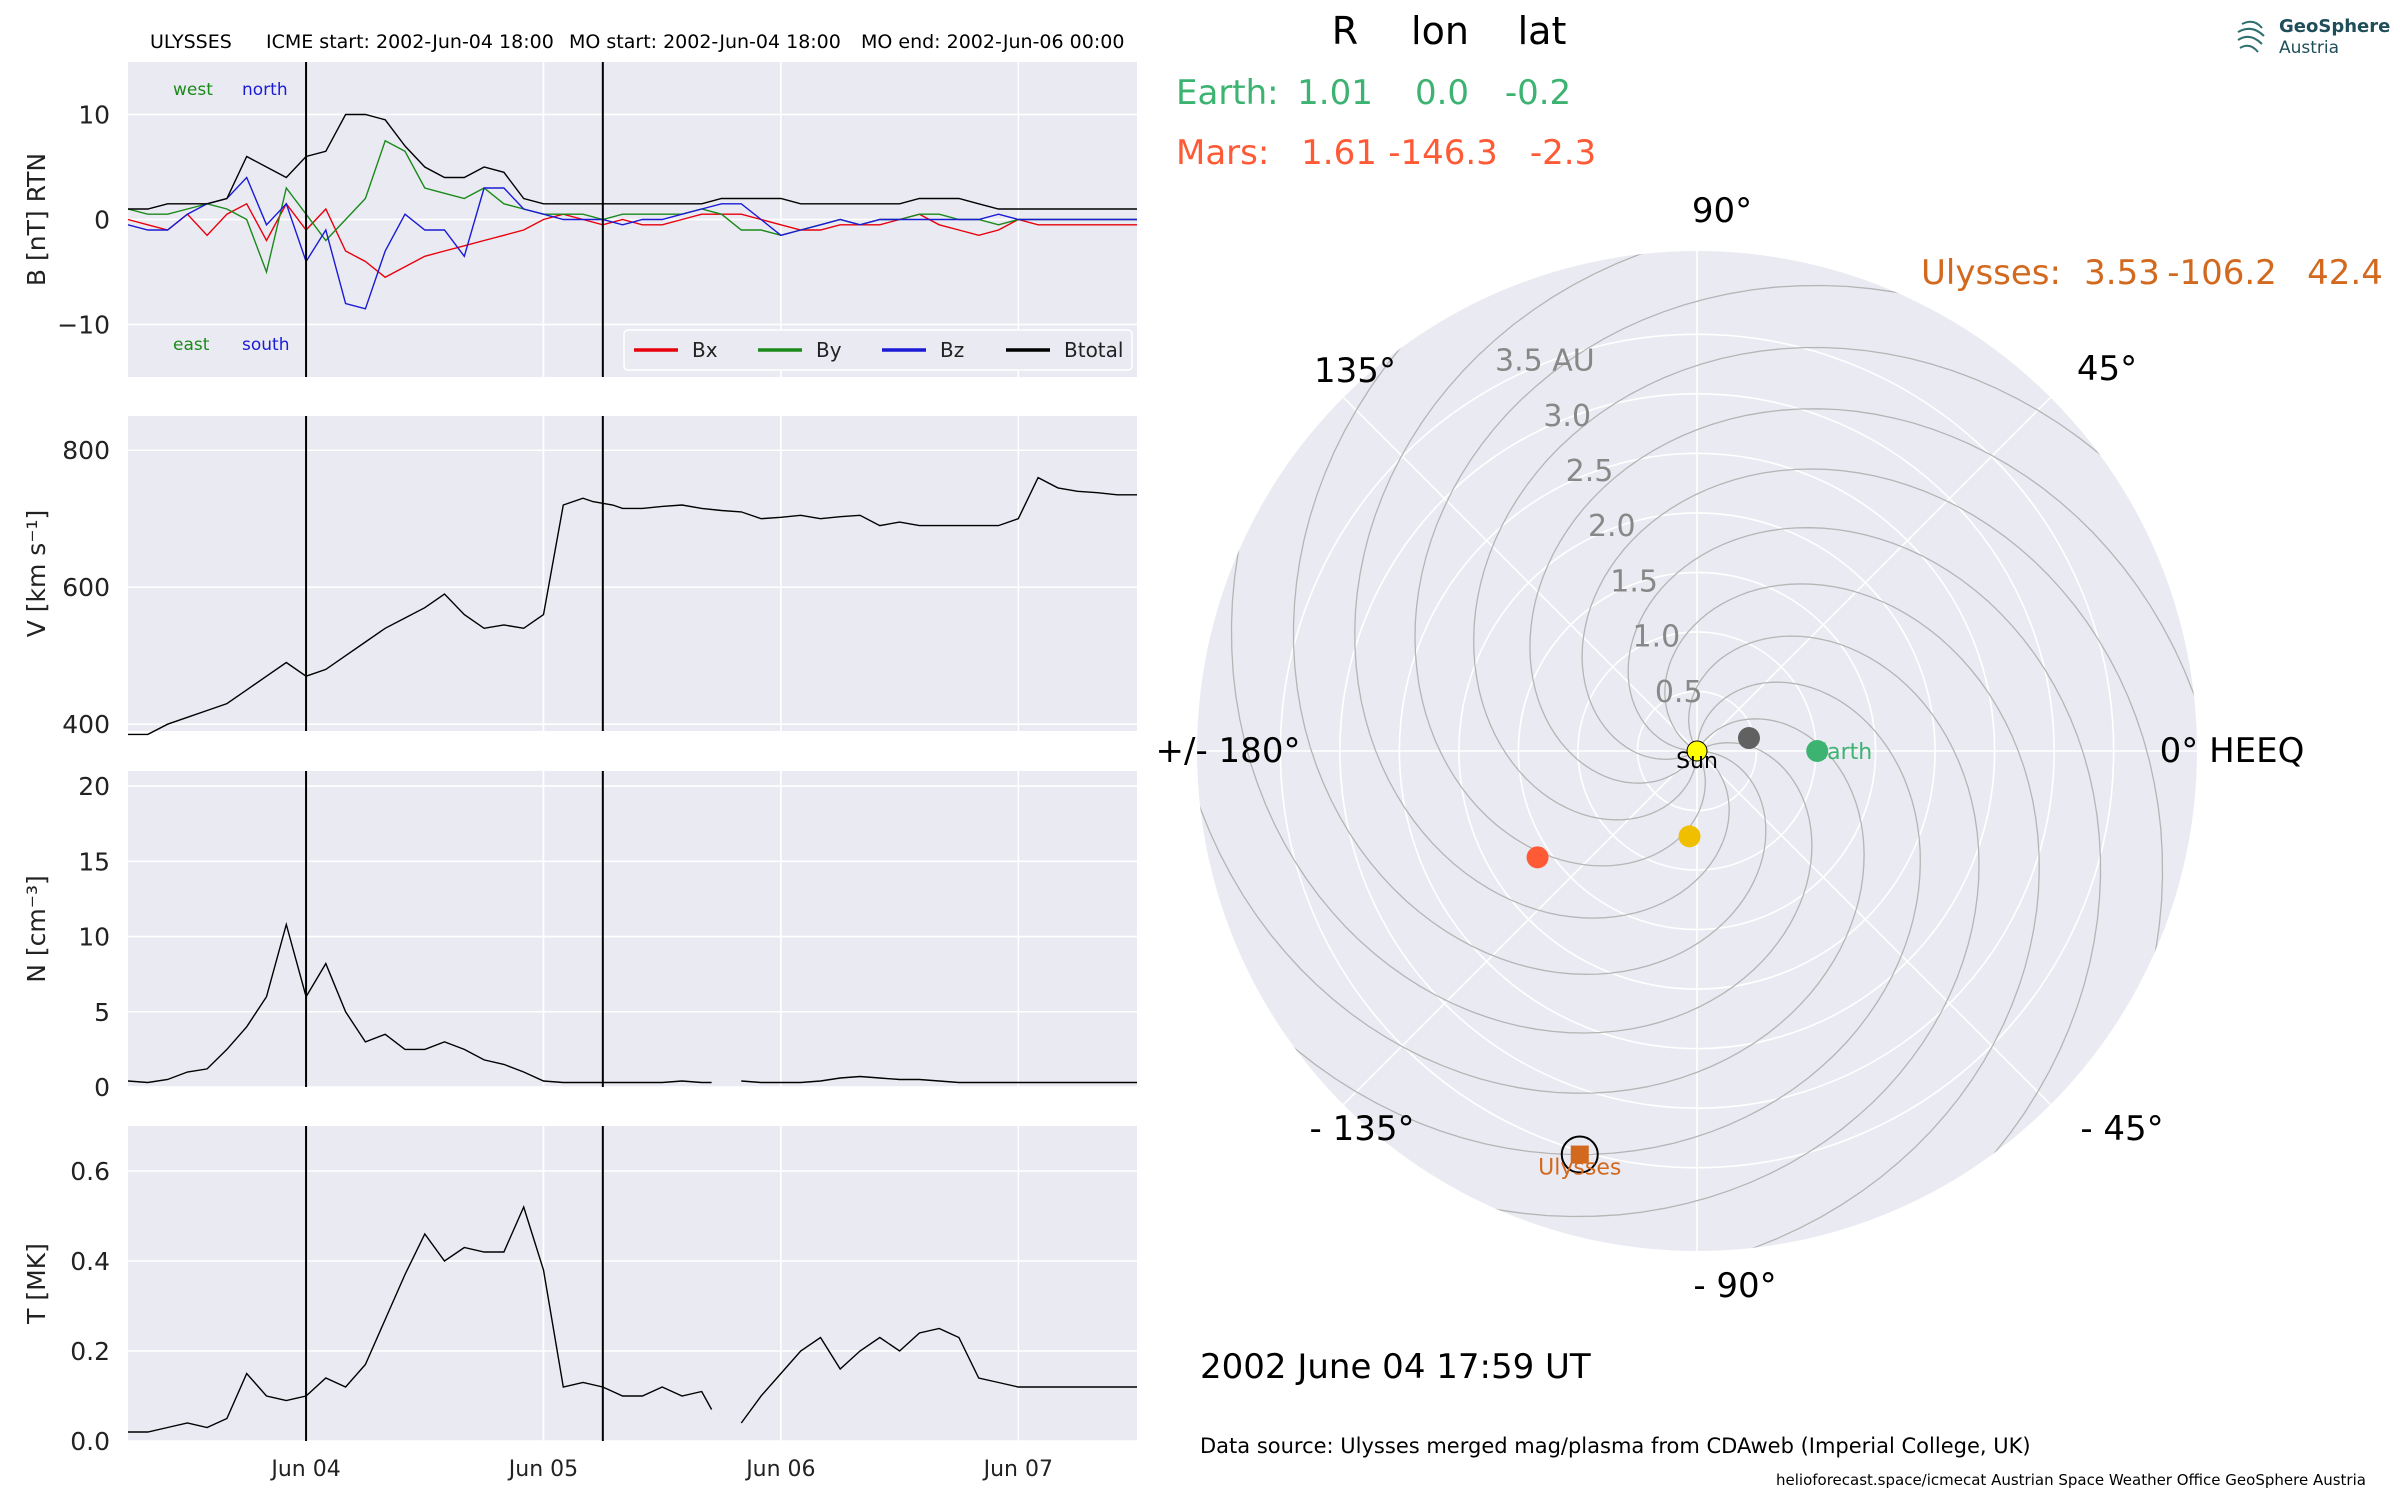 The image size is (2400, 1500). I want to click on legend-label-bx: Bx, so click(705, 350).